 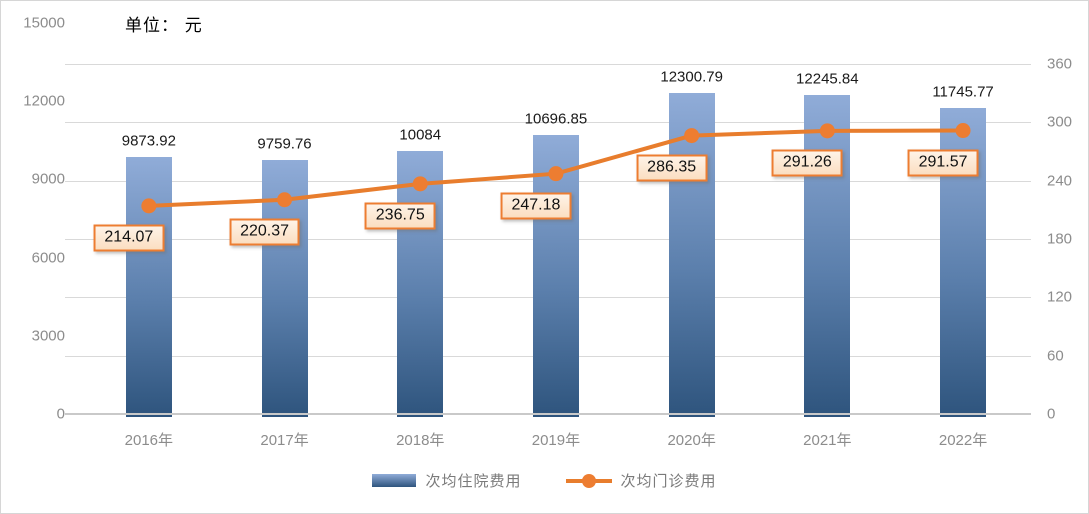 What do you see at coordinates (1060, 122) in the screenshot?
I see `right-axis-tick-label: 300` at bounding box center [1060, 122].